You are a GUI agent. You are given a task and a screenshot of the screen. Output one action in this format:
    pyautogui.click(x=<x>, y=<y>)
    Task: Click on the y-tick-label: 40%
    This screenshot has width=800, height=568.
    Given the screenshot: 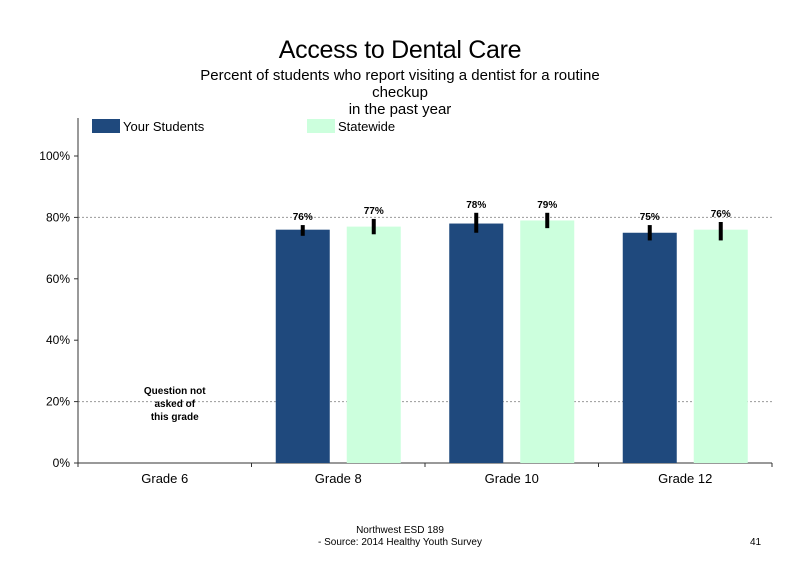 What is the action you would take?
    pyautogui.click(x=58, y=340)
    